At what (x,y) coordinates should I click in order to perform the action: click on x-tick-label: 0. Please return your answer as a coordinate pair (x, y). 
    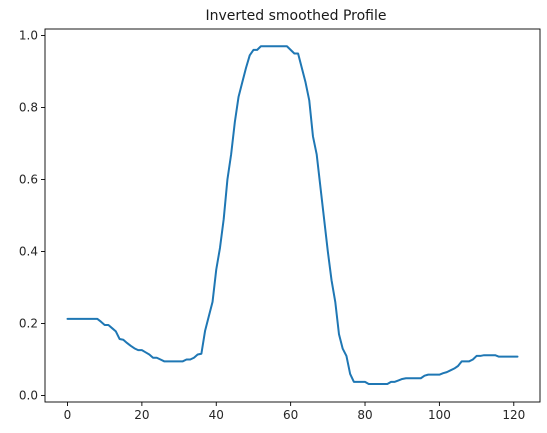
    Looking at the image, I should click on (68, 415).